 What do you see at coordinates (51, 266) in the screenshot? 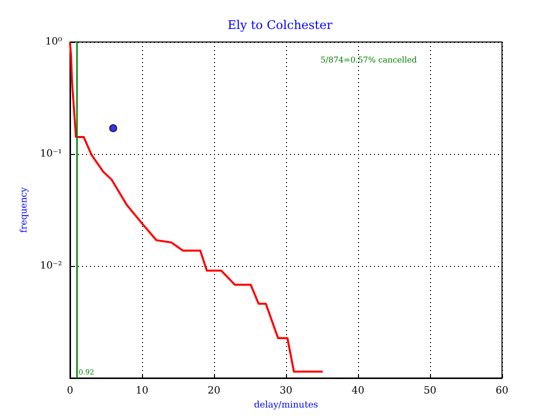
I see `y-tick-label: 10⁻²` at bounding box center [51, 266].